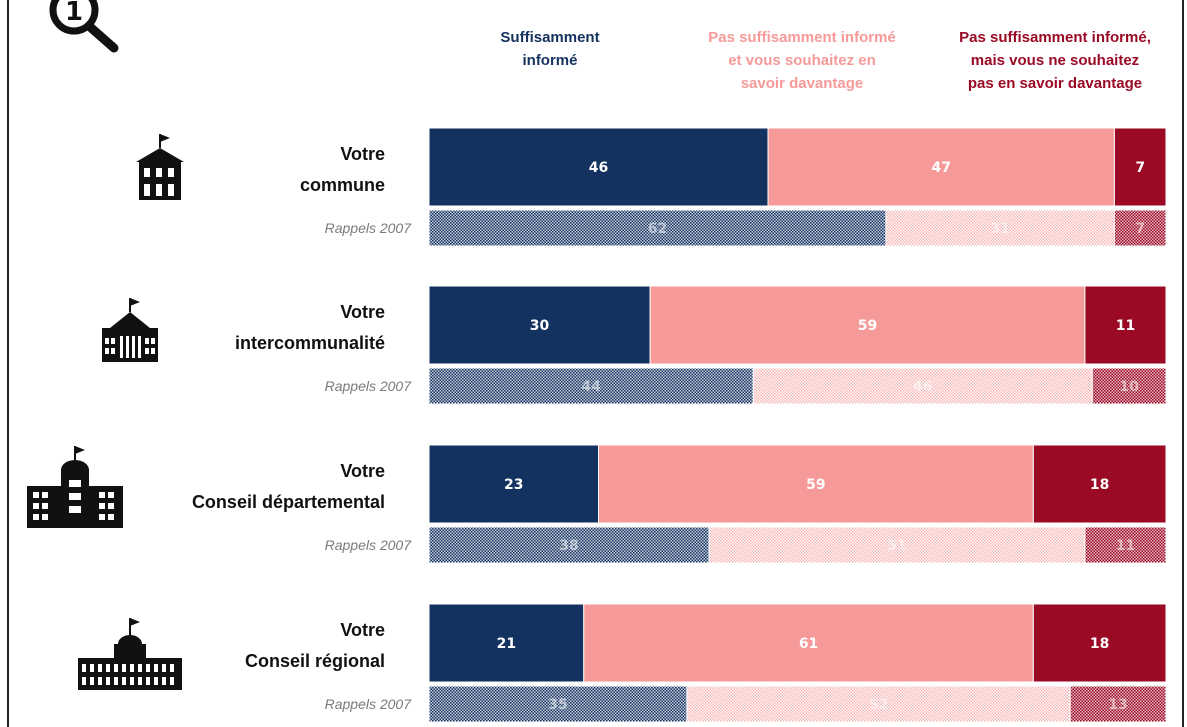 Image resolution: width=1187 pixels, height=727 pixels. What do you see at coordinates (84, 26) in the screenshot?
I see `magnifier-number-one-icon: 1` at bounding box center [84, 26].